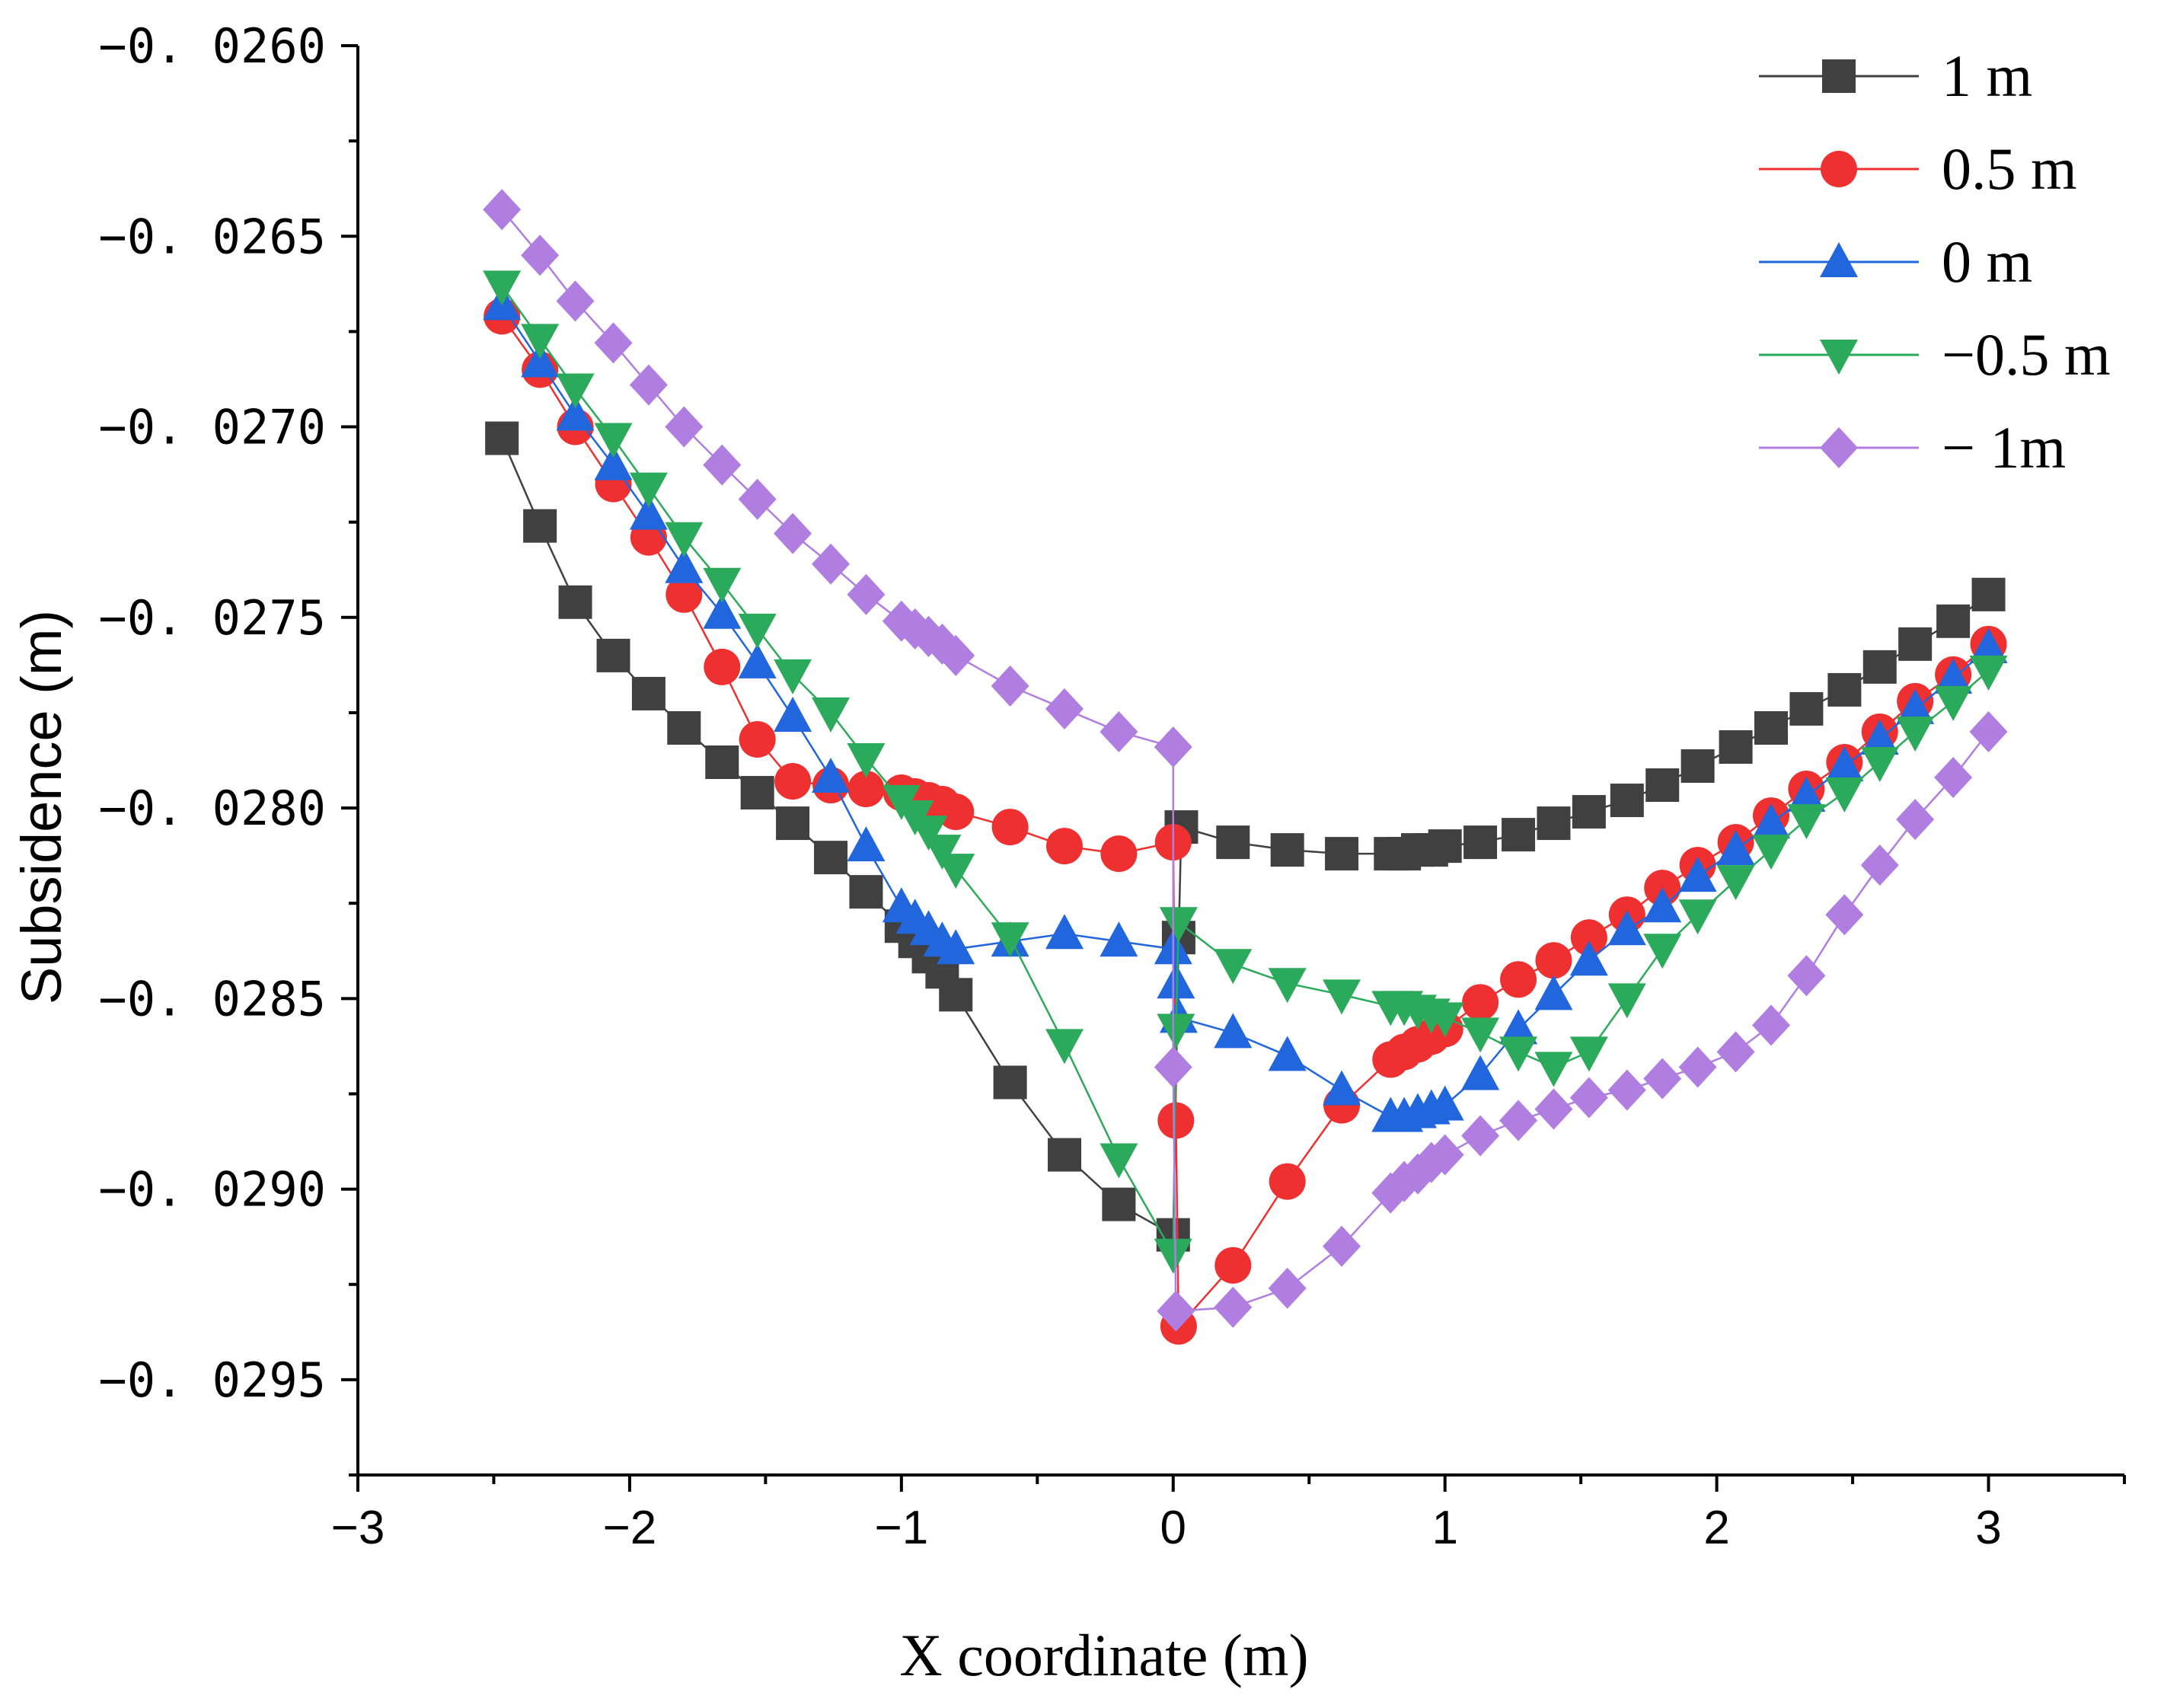  Describe the element at coordinates (630, 1528) in the screenshot. I see `x-tick-label: −2` at that location.